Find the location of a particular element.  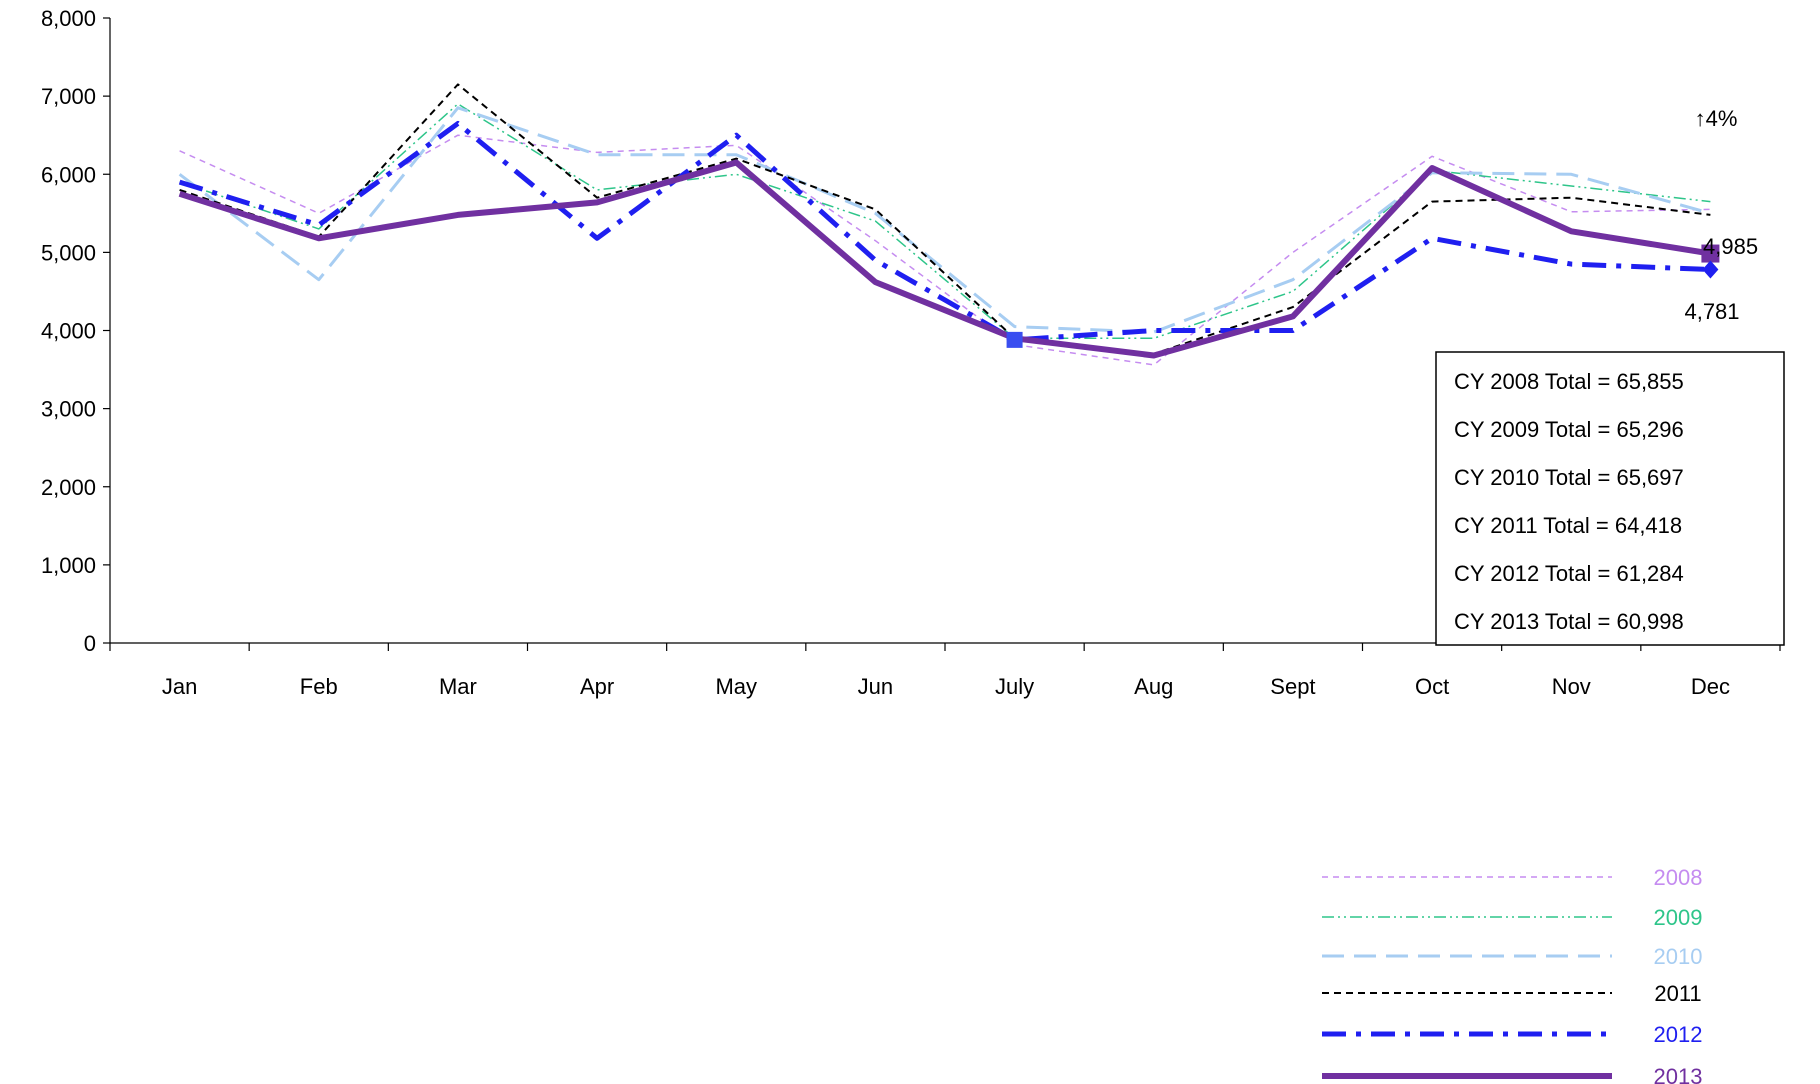

x-tick-label: Nov is located at coordinates (1571, 686).